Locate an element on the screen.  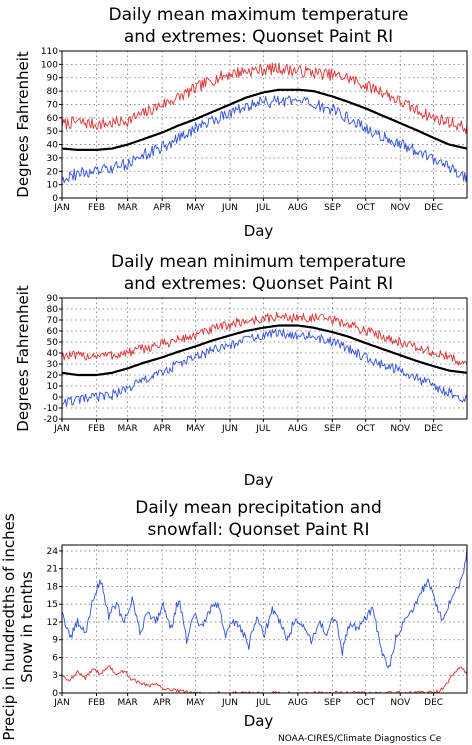
y-tick-label: 18 is located at coordinates (53, 587).